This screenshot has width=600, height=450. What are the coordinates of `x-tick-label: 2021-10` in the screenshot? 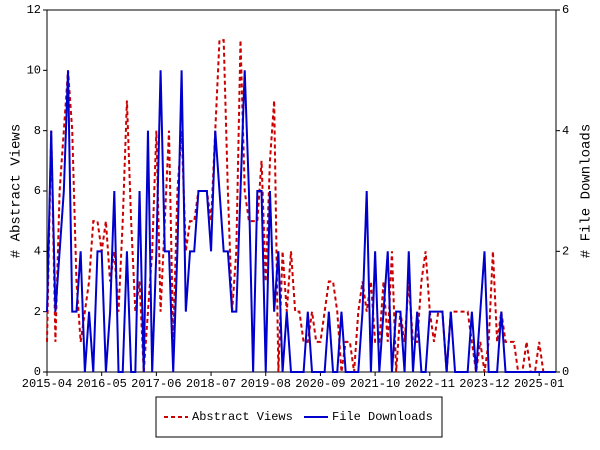 It's located at (375, 384).